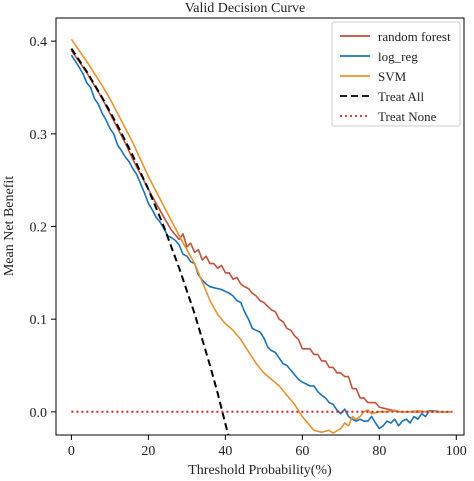  Describe the element at coordinates (39, 42) in the screenshot. I see `y-tick-label: 0.4` at that location.